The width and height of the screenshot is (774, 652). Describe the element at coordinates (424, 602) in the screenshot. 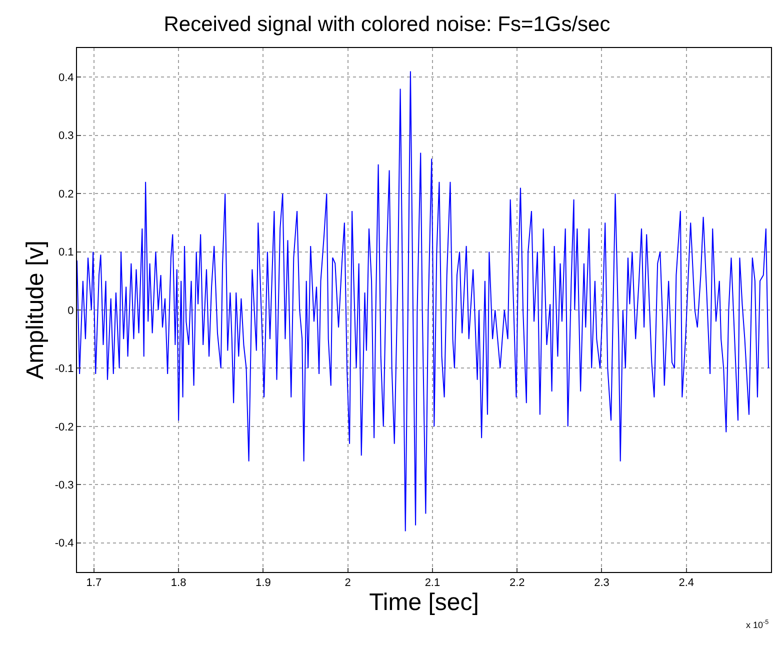

I see `x-axis-title: Time [sec]` at that location.